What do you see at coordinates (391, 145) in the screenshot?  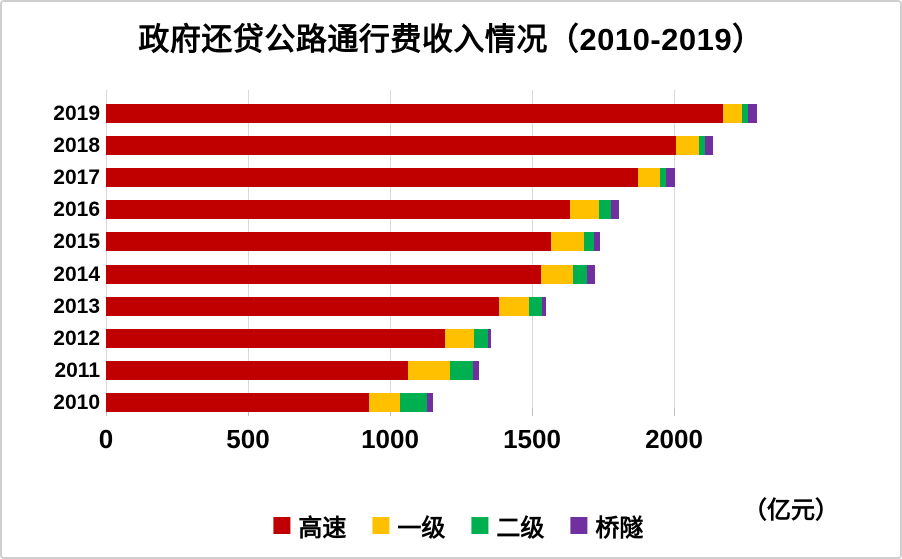 I see `bar-segment-2018-高速` at bounding box center [391, 145].